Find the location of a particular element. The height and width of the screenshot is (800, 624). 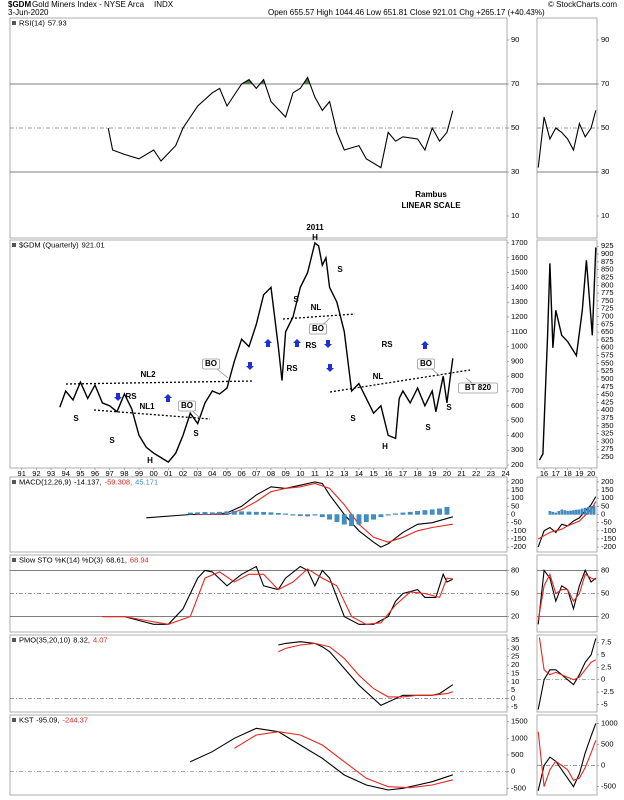

y-tick-label: 1300 is located at coordinates (519, 301).